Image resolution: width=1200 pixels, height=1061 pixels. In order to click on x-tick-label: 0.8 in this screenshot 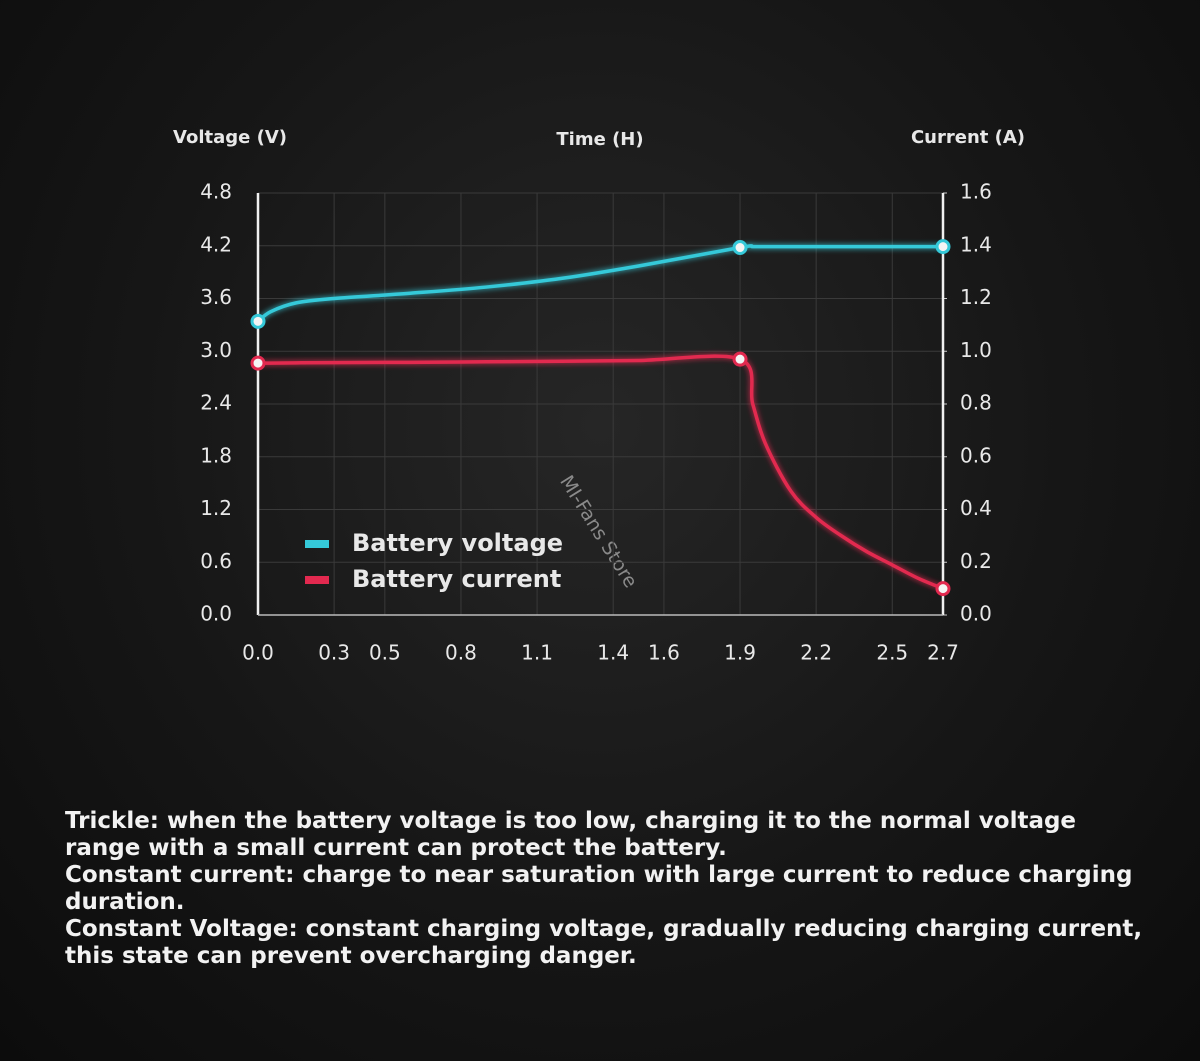, I will do `click(461, 653)`.